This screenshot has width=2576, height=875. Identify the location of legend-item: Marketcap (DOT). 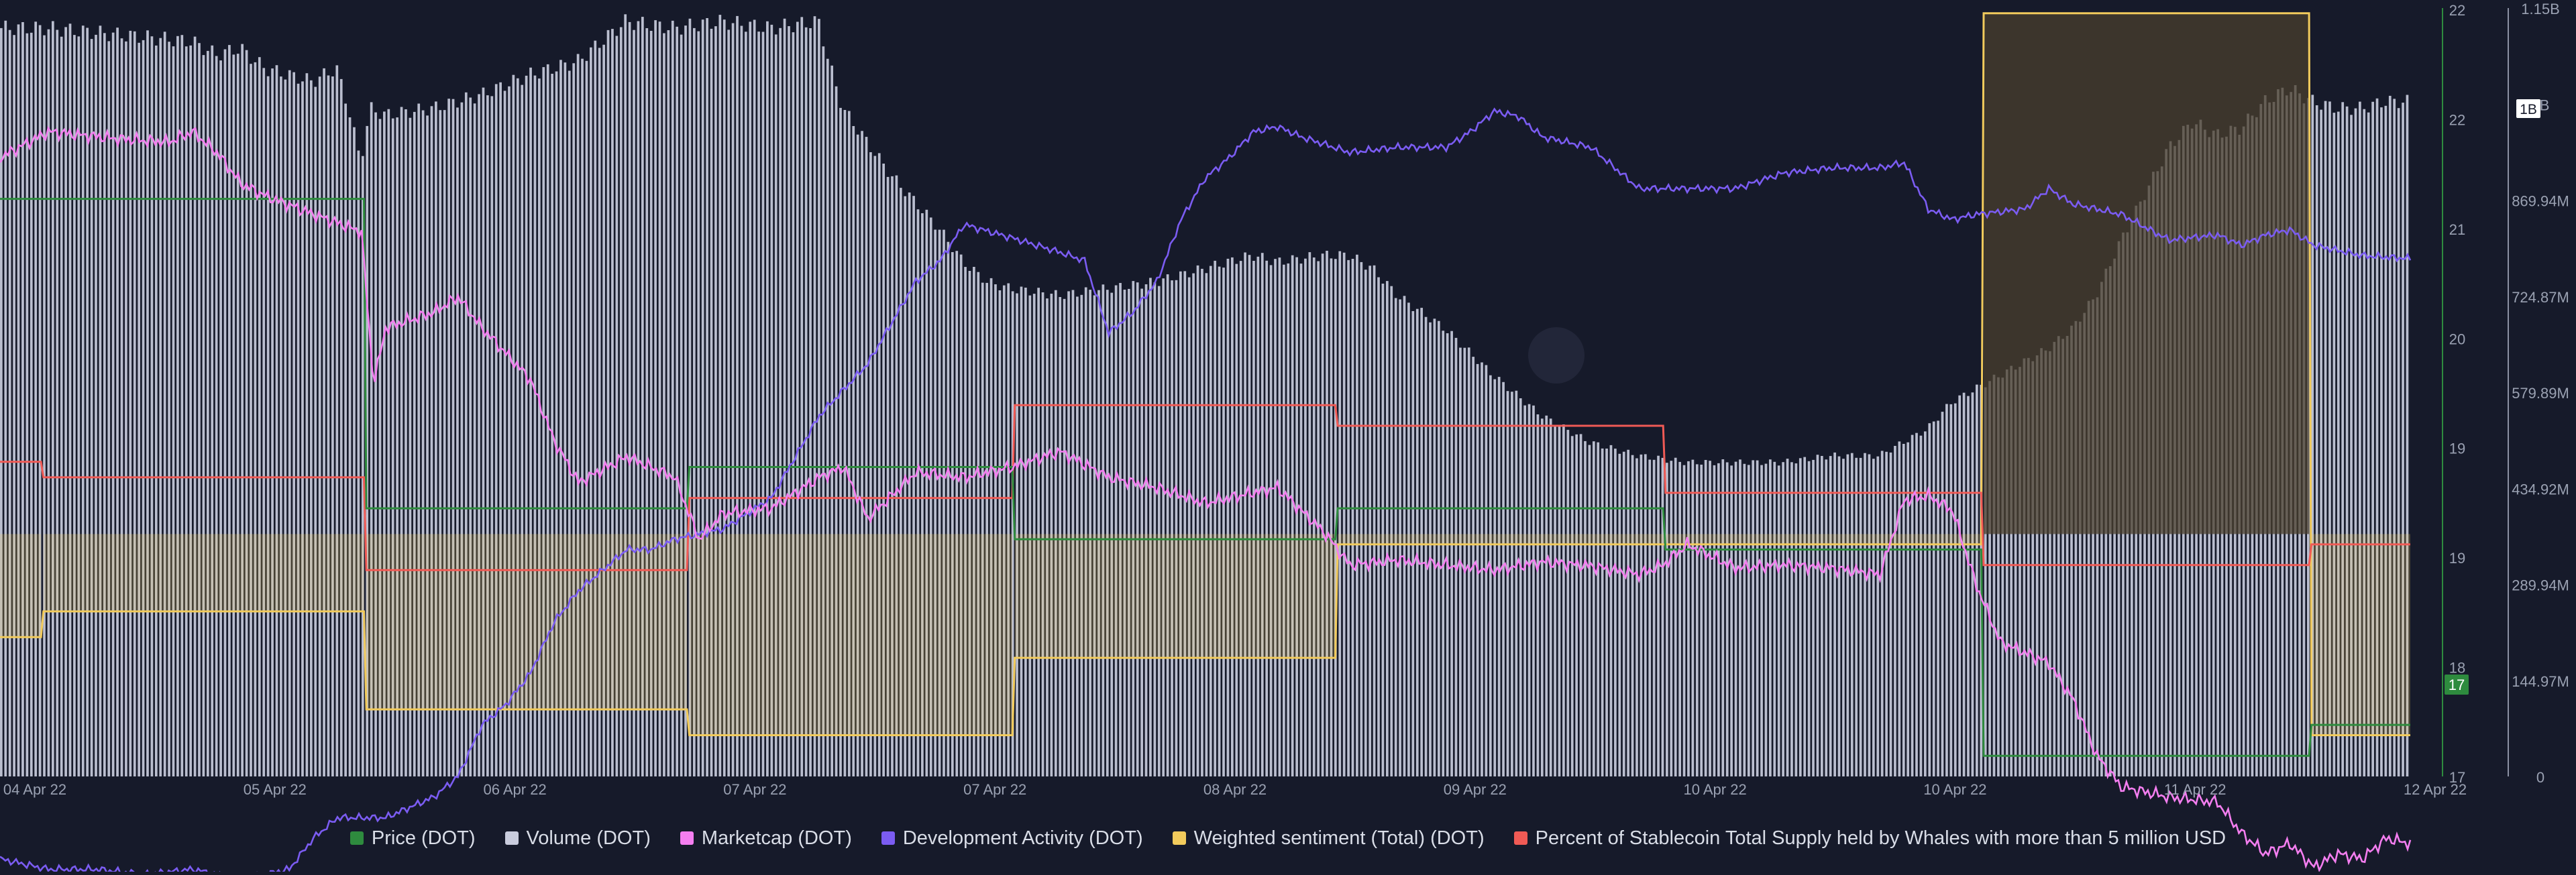
(766, 838).